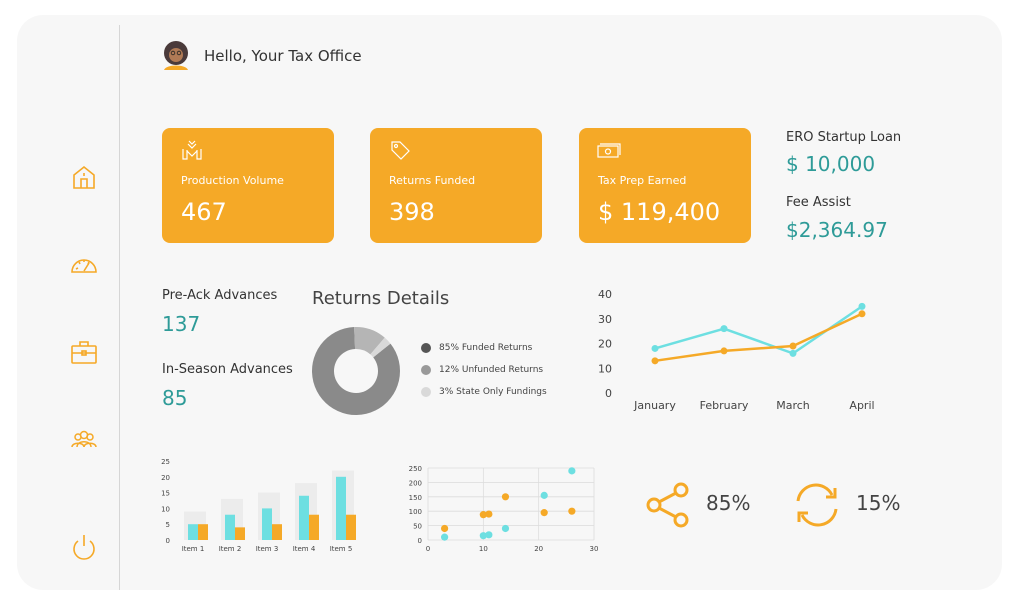  Describe the element at coordinates (417, 527) in the screenshot. I see `y-tick-label: 50` at that location.